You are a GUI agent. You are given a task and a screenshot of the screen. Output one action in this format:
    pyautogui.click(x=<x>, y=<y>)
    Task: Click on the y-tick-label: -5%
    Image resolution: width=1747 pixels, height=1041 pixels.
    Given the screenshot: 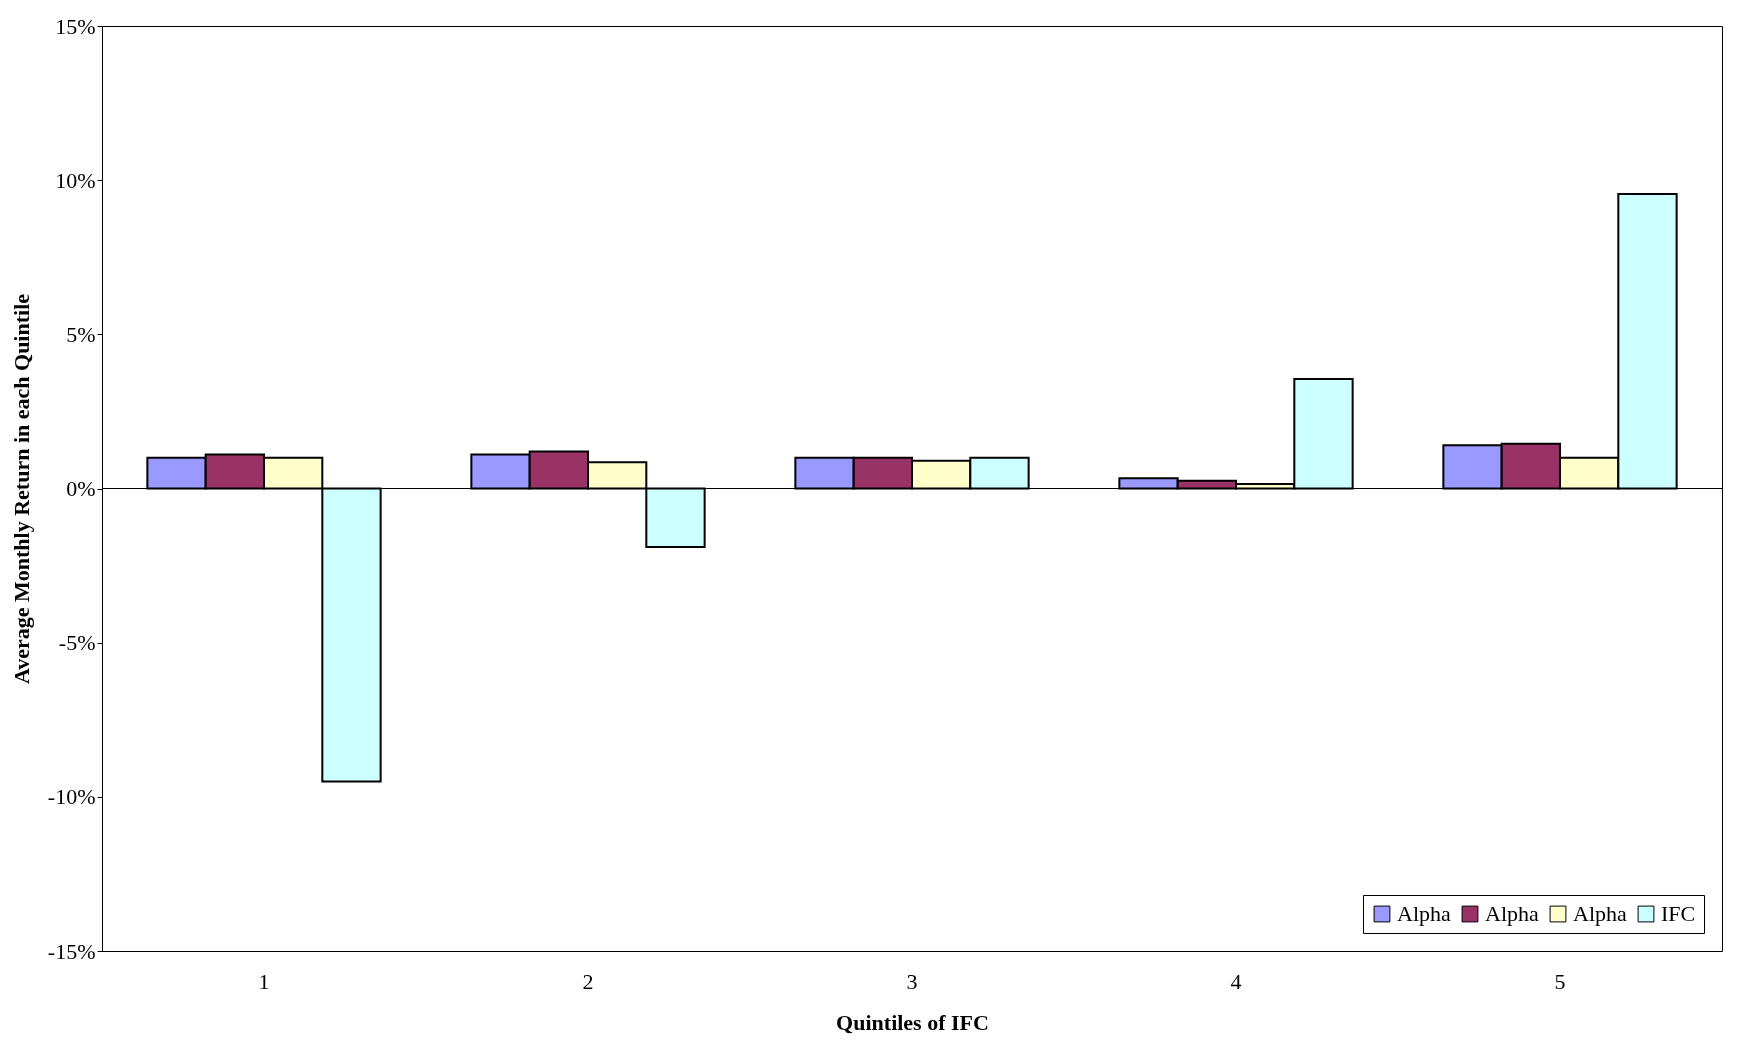 What is the action you would take?
    pyautogui.click(x=77, y=643)
    